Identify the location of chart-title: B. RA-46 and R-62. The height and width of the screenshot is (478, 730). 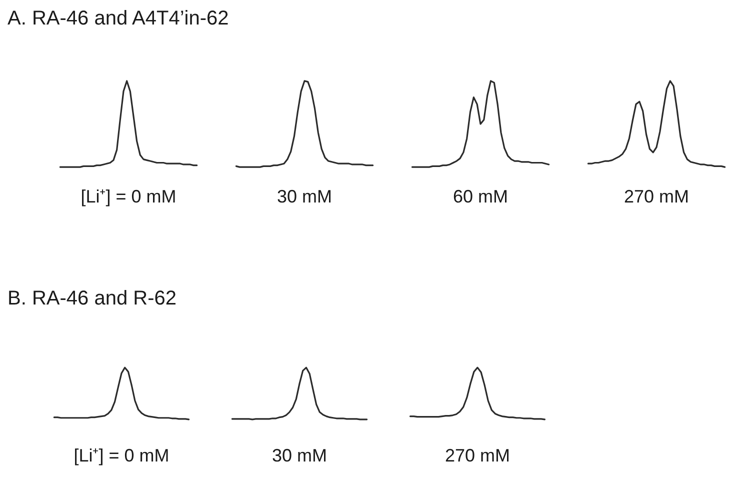
(92, 299).